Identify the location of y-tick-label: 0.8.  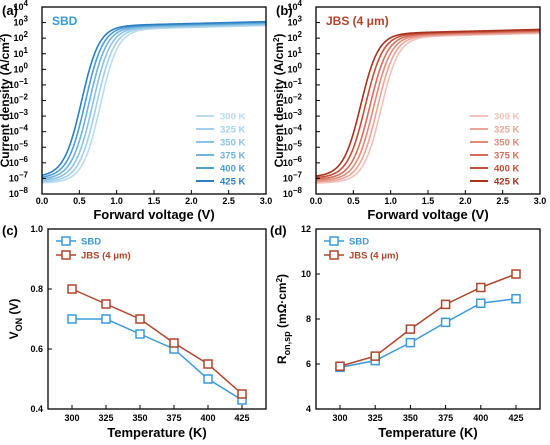
(36, 289).